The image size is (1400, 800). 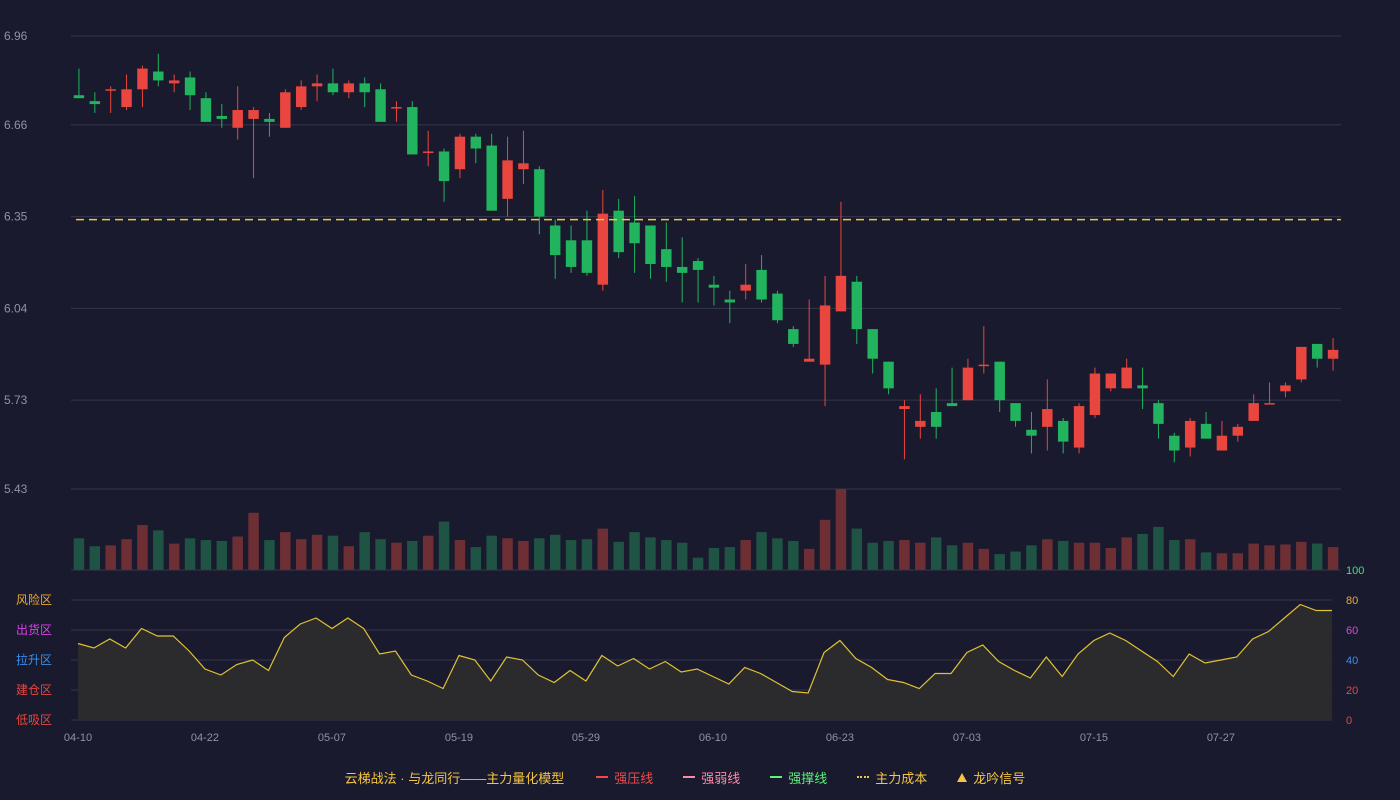 What do you see at coordinates (586, 738) in the screenshot?
I see `date-tick-label: 05-29` at bounding box center [586, 738].